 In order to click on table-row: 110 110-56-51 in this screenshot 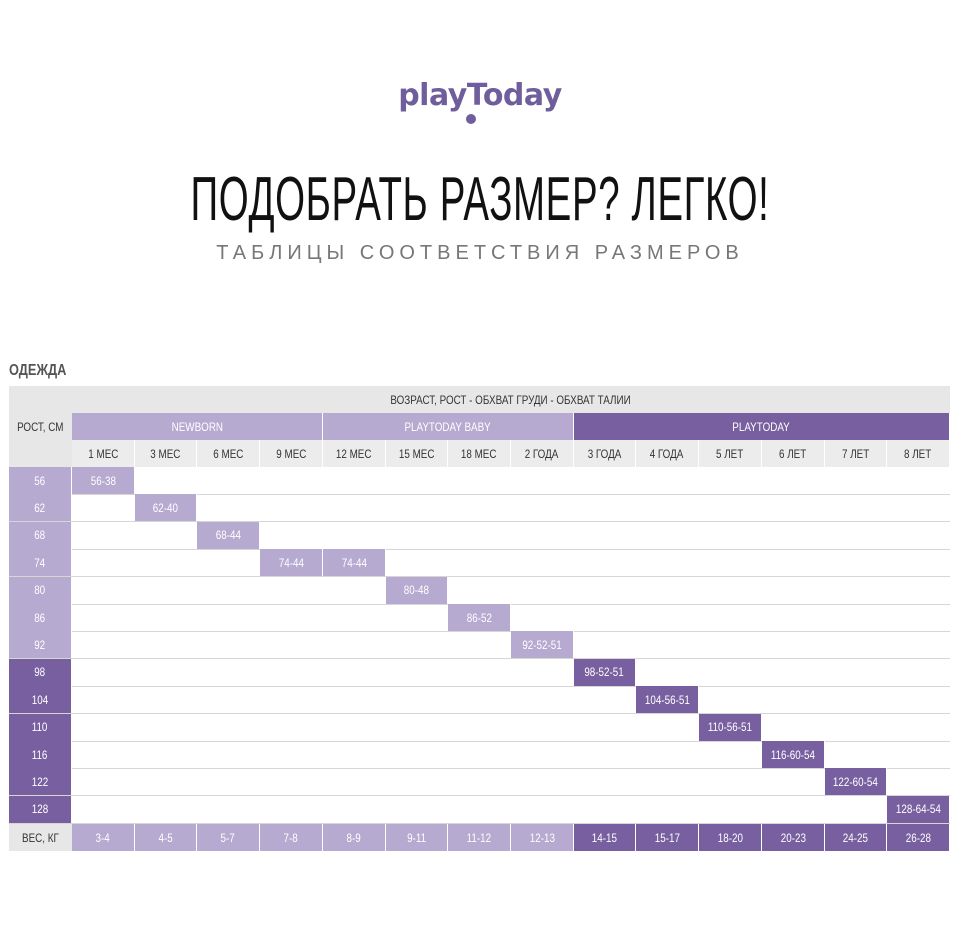, I will do `click(479, 727)`.